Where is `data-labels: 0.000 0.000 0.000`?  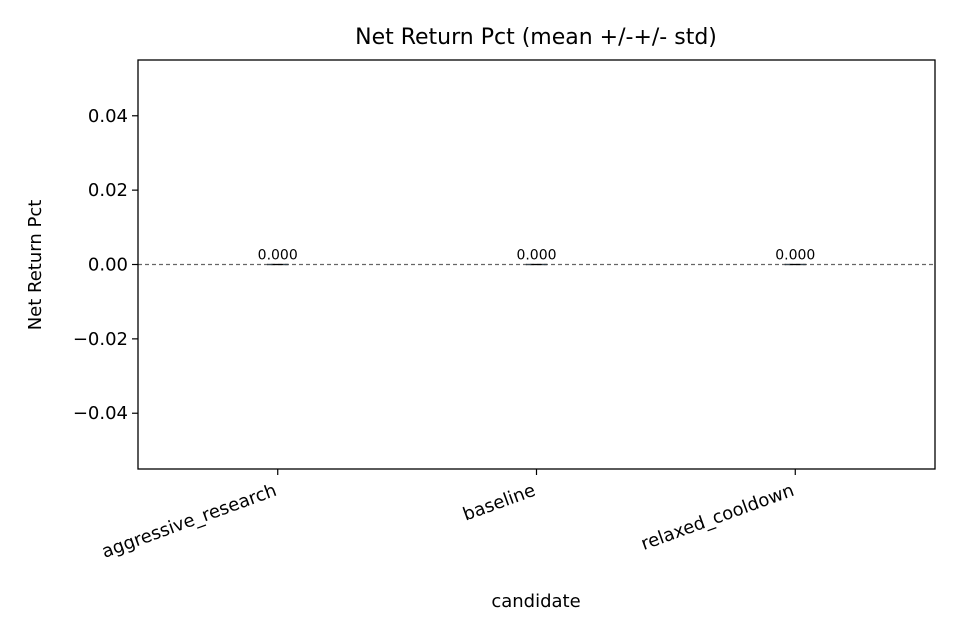 data-labels: 0.000 0.000 0.000 is located at coordinates (537, 256).